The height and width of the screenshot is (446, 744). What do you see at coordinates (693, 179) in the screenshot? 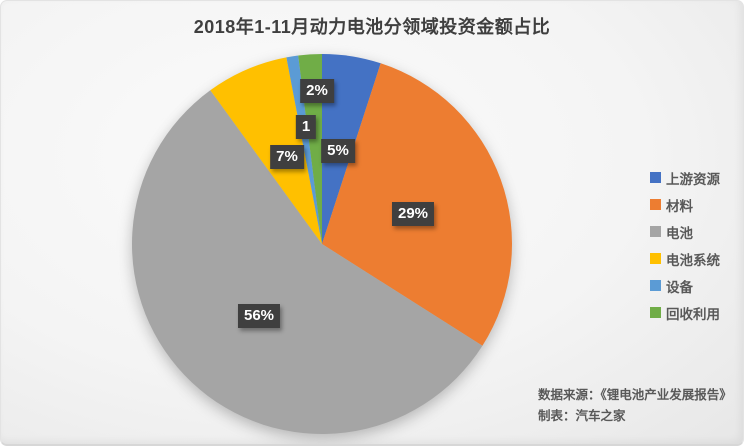
I see `legend-label: 上游资源` at bounding box center [693, 179].